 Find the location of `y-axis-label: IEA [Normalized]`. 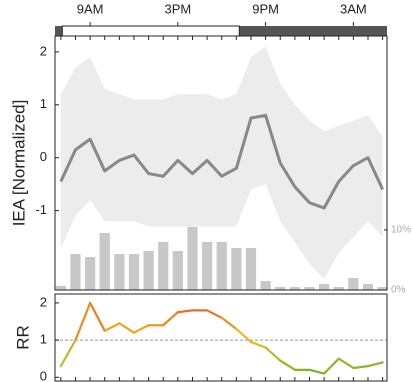

y-axis-label: IEA [Normalized] is located at coordinates (18, 163).